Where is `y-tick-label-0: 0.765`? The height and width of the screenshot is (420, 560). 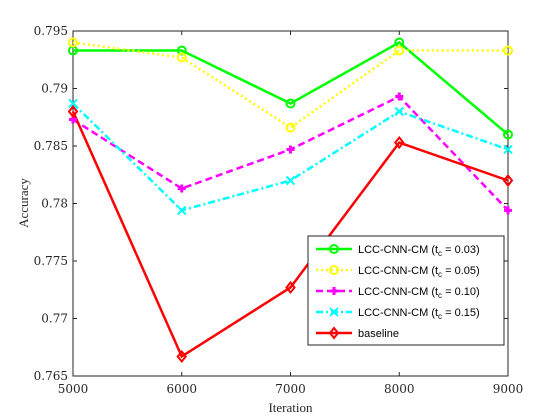 y-tick-label-0: 0.765 is located at coordinates (51, 376).